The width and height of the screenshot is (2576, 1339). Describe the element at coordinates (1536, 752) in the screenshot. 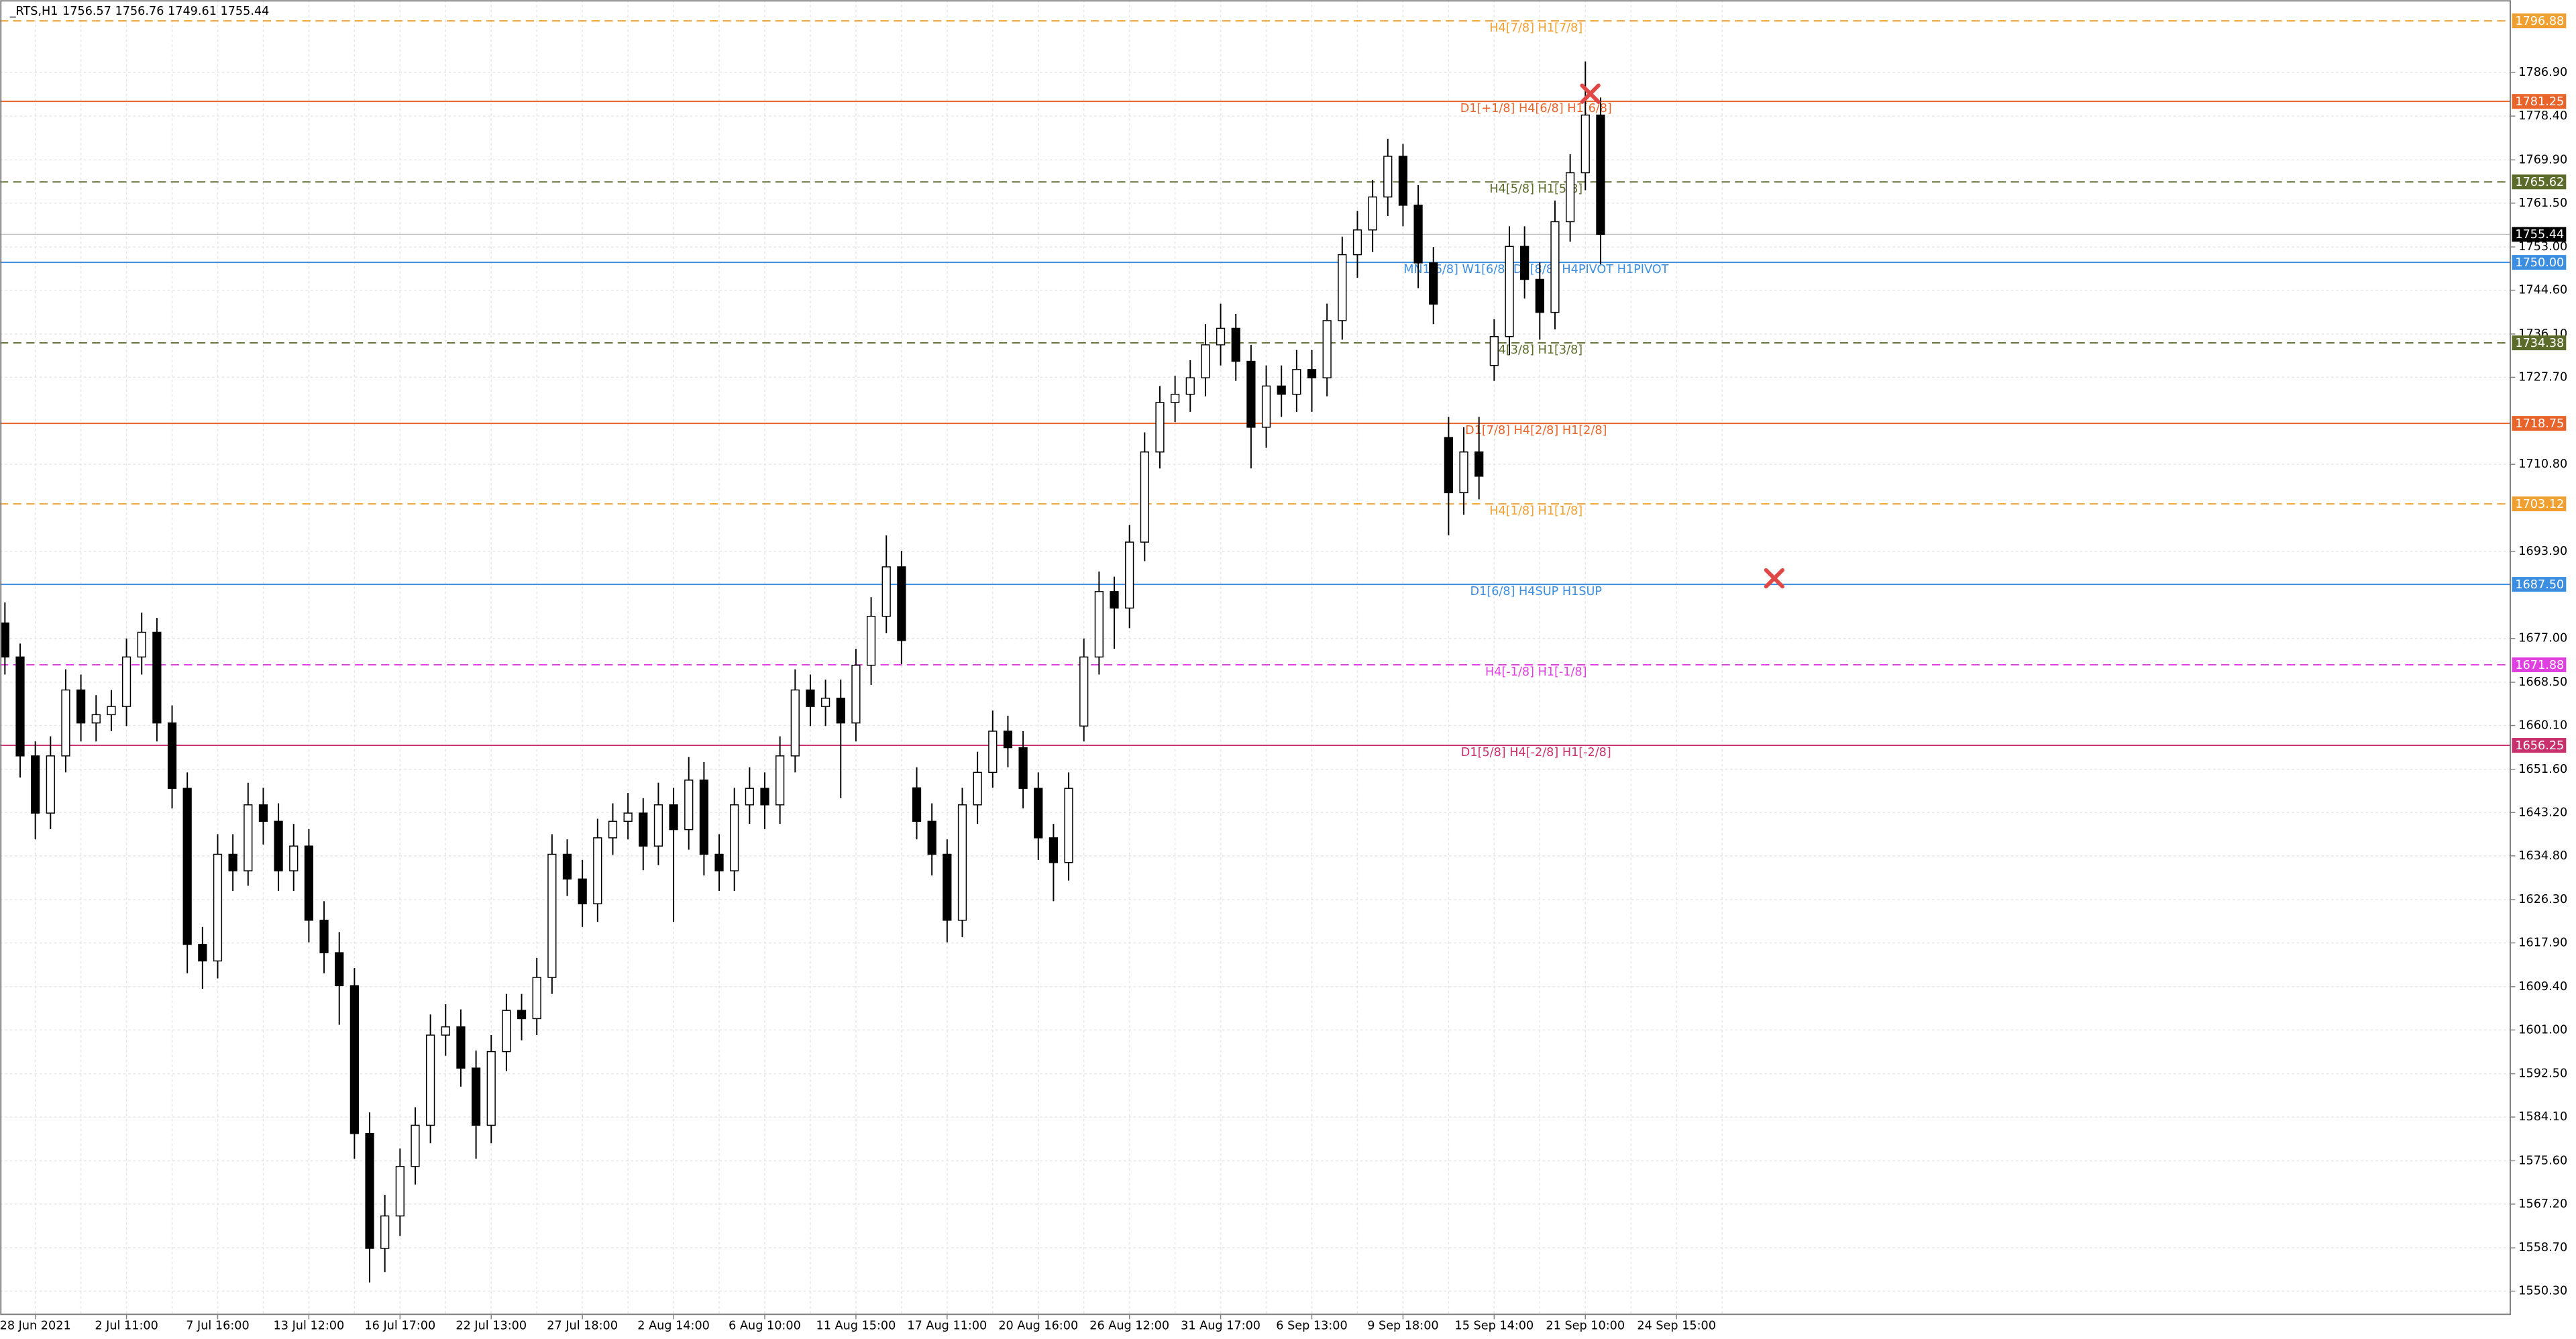

I see `level-label: D1[5/8] H4[-2/8] H1[-2/8]` at that location.